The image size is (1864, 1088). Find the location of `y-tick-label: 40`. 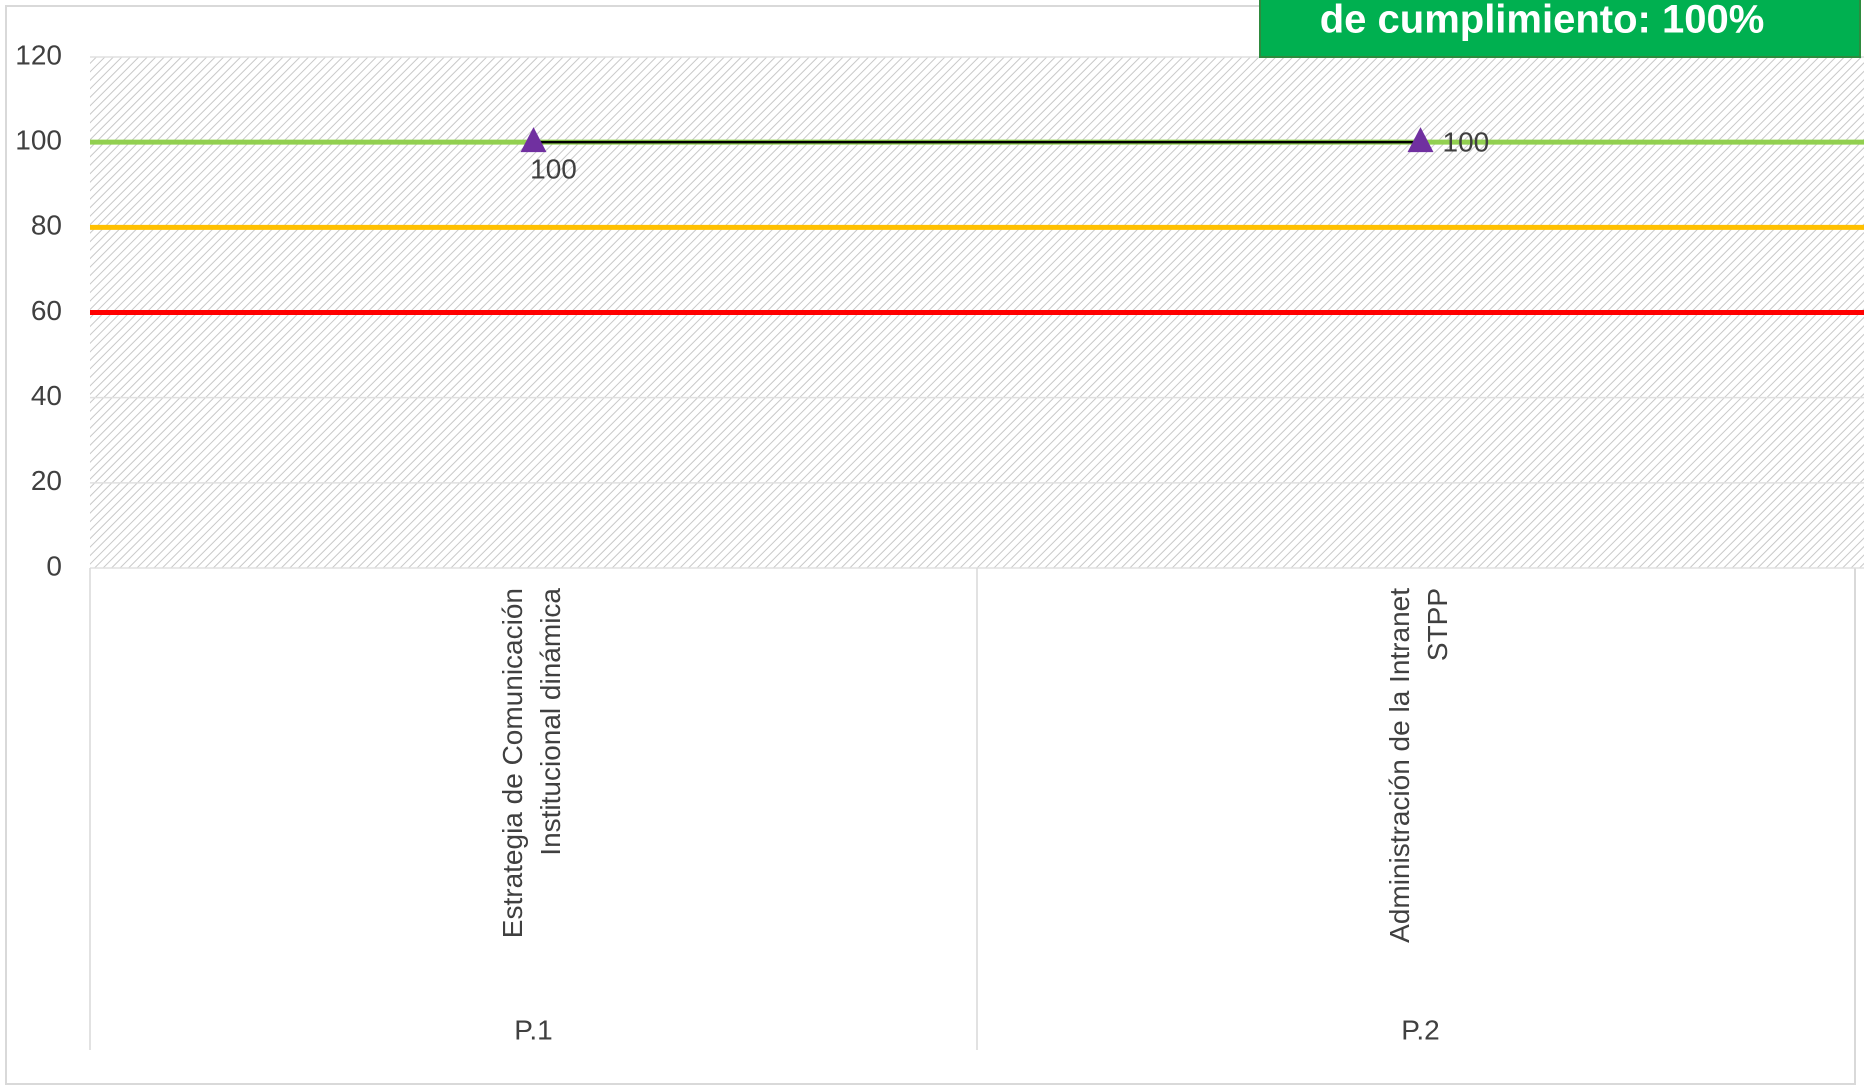

y-tick-label: 40 is located at coordinates (46, 395).